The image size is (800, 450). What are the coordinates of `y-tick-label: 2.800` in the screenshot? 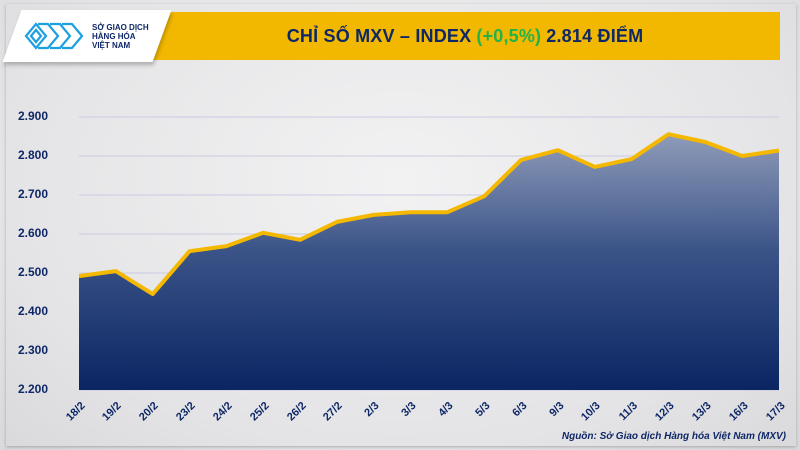 It's located at (33, 155).